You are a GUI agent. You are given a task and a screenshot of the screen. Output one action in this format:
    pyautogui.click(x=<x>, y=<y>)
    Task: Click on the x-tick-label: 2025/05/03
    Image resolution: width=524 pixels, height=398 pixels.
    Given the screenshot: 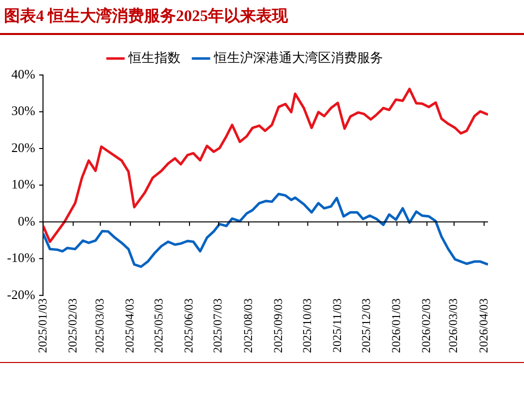 What is the action you would take?
    pyautogui.click(x=159, y=326)
    